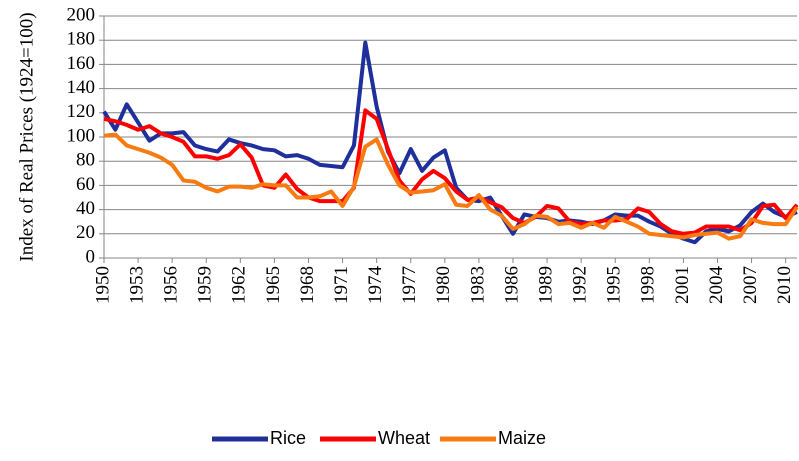  I want to click on x-tick-label: 1998, so click(648, 285).